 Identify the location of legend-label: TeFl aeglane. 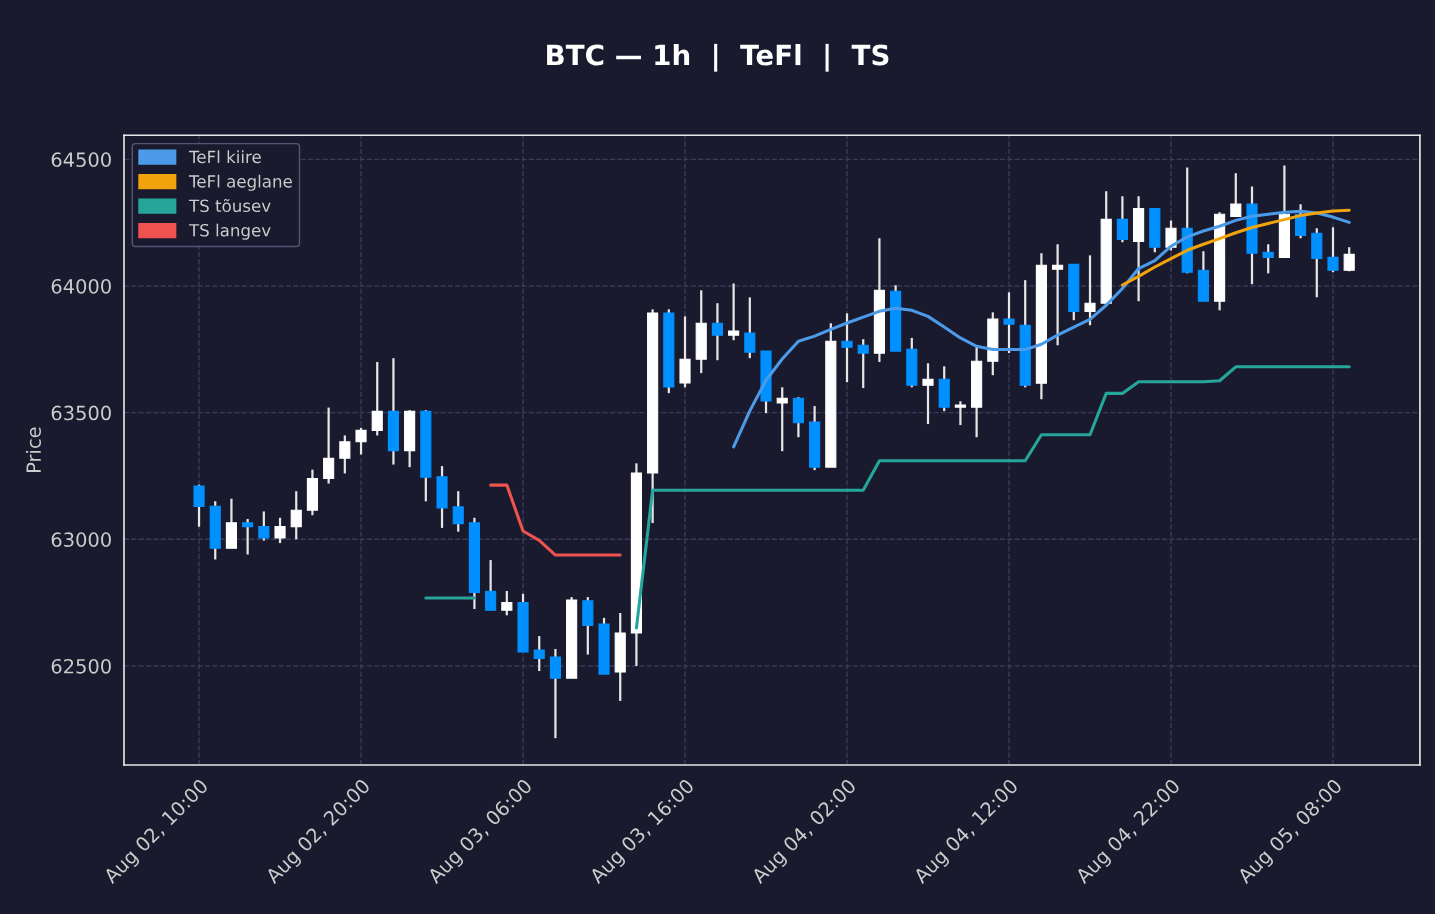
(240, 182).